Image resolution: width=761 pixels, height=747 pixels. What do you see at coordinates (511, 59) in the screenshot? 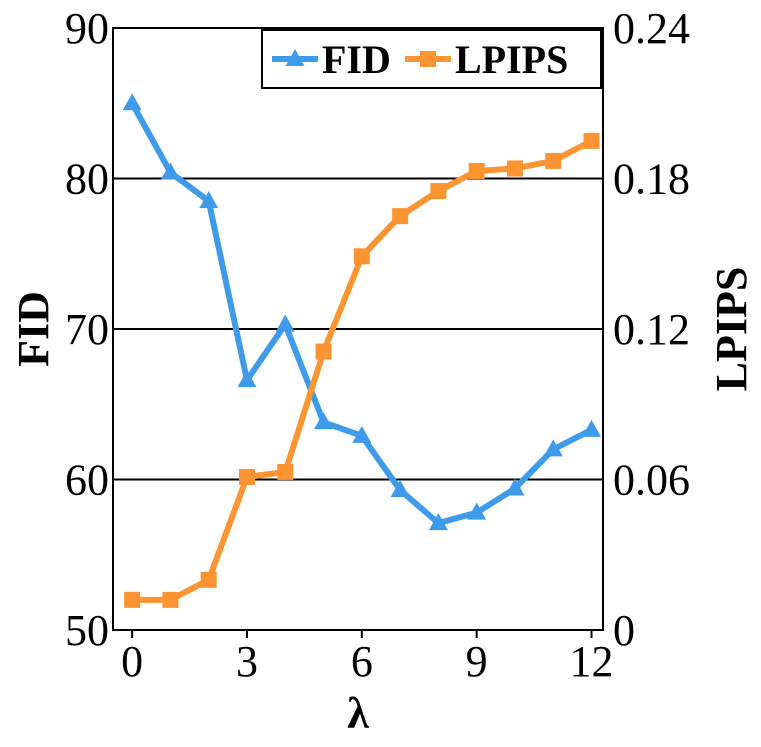
I see `legend-lpips-label: LPIPS` at bounding box center [511, 59].